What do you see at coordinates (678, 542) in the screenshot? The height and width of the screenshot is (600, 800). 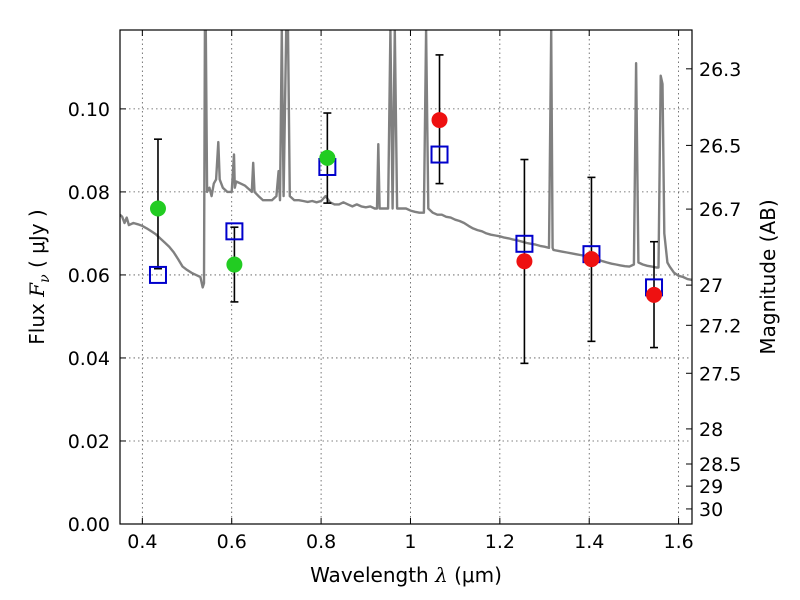 I see `x-tick-label: 1.6` at bounding box center [678, 542].